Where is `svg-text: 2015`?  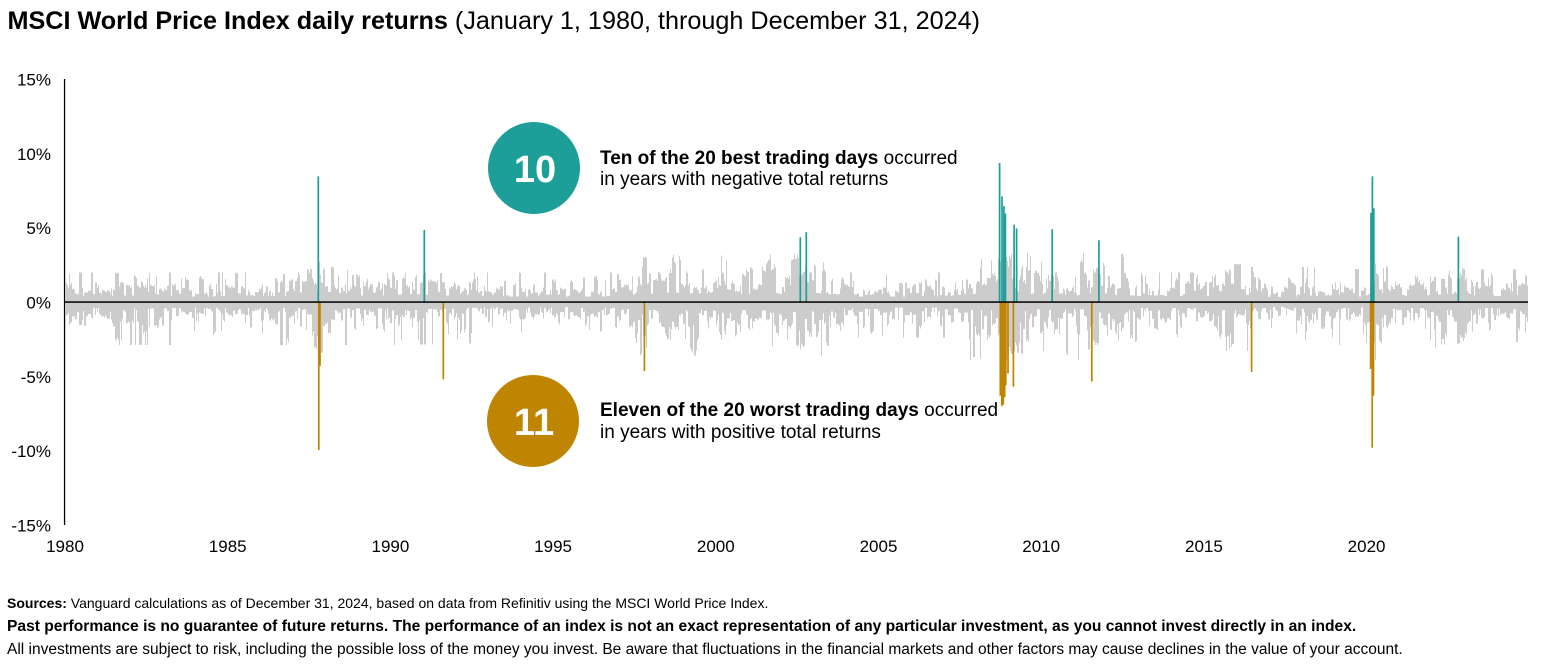 svg-text: 2015 is located at coordinates (1204, 546).